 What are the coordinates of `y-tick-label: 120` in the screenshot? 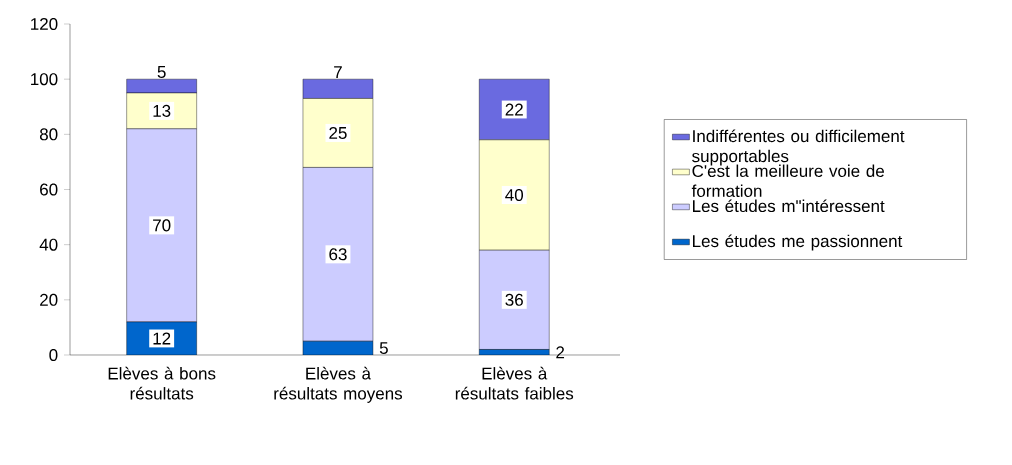 It's located at (44, 24).